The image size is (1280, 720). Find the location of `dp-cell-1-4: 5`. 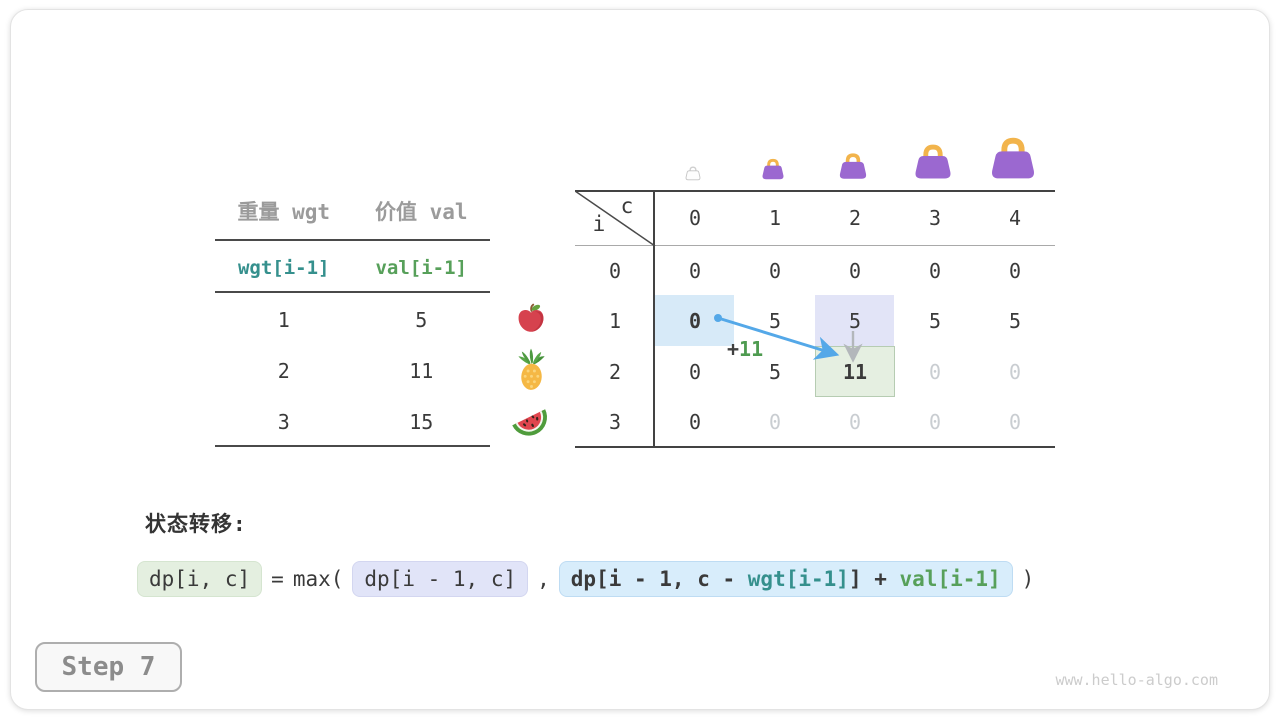

dp-cell-1-4: 5 is located at coordinates (1015, 321).